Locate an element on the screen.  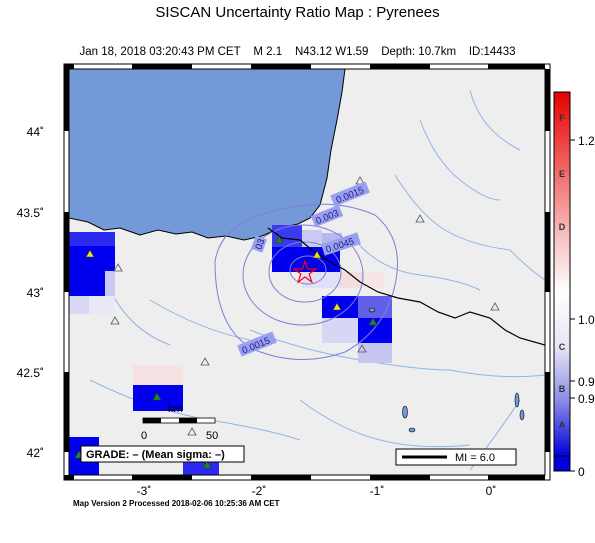
svg-text: 1.0 is located at coordinates (586, 320).